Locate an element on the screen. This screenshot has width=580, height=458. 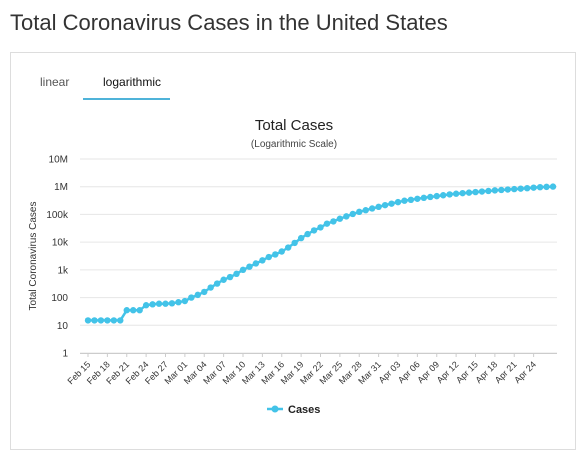
scale-tabs: linear logarithmic is located at coordinates (293, 77).